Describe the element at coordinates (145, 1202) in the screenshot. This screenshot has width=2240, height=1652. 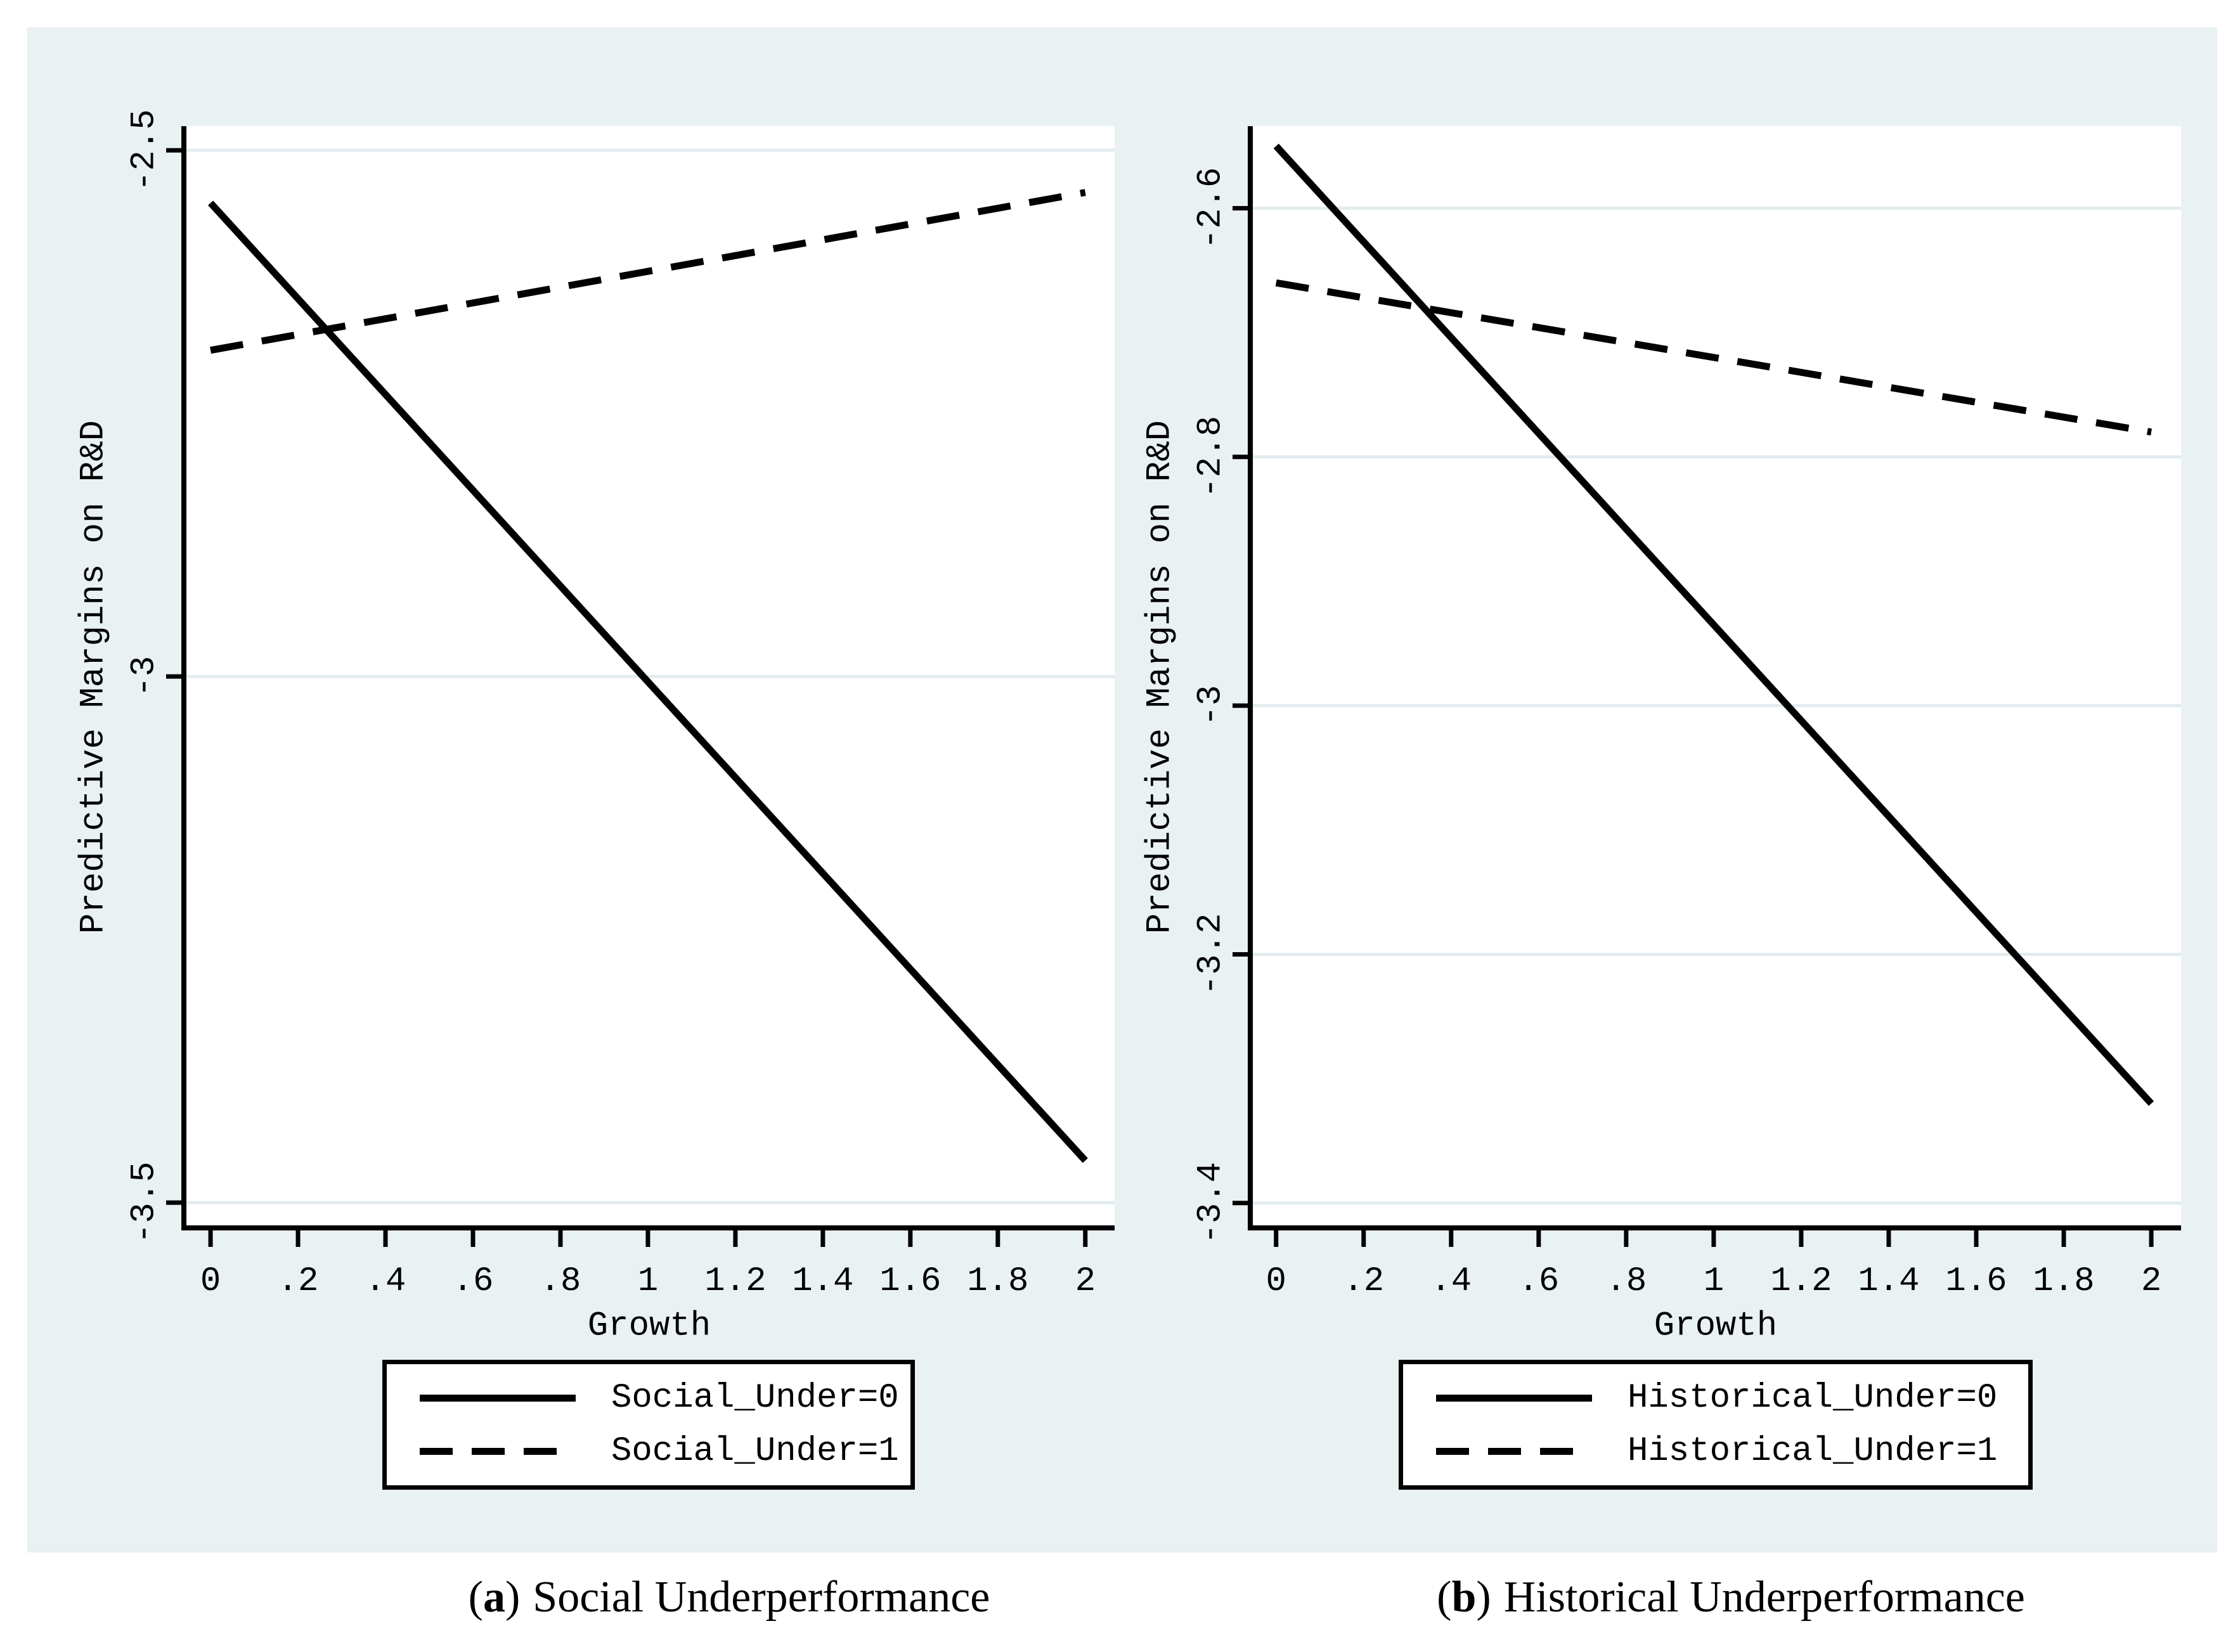
I see `y-tick-label: -3.5` at that location.